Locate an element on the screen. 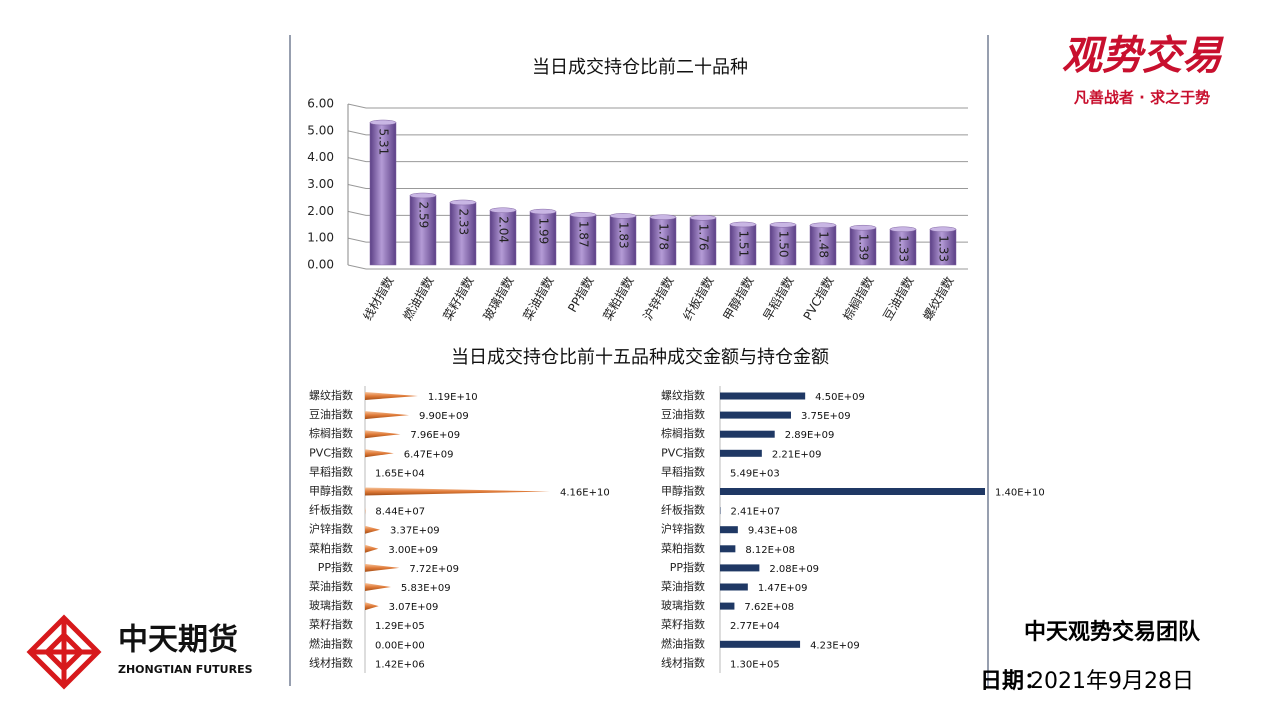  logo-title: 观势交易 is located at coordinates (1143, 56).